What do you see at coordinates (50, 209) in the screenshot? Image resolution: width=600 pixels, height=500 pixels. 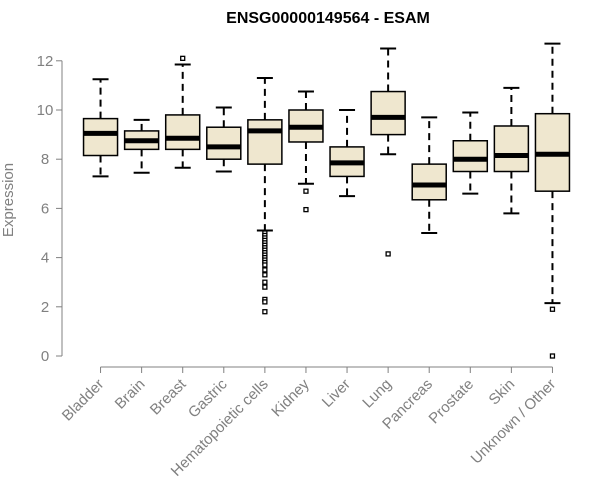 I see `y-axis: 0 2 4 6 8 10 12` at bounding box center [50, 209].